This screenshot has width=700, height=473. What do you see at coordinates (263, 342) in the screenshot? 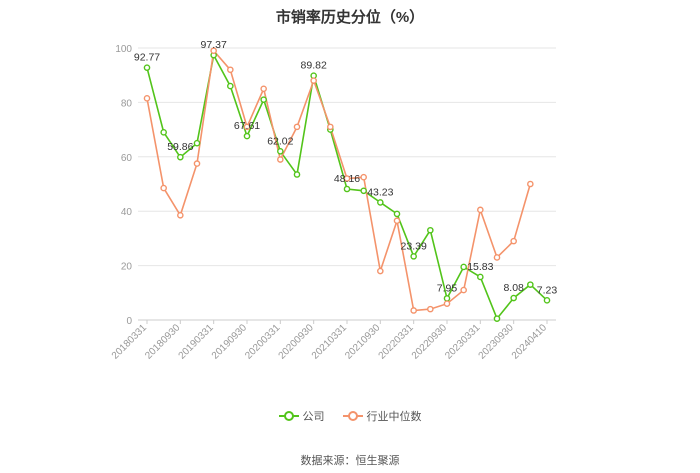
I see `x-tick-label: 20200331` at bounding box center [263, 342].